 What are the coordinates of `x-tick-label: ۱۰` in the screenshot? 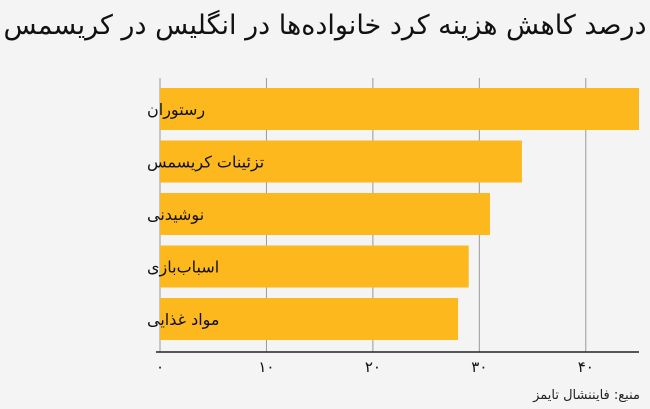 It's located at (266, 367).